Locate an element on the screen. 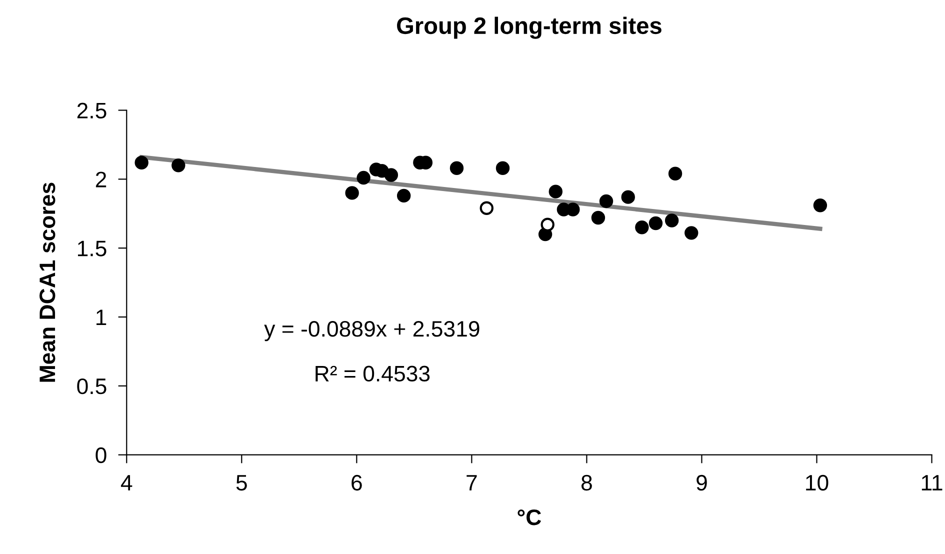 This screenshot has height=554, width=945. x-axis-title: °C is located at coordinates (530, 517).